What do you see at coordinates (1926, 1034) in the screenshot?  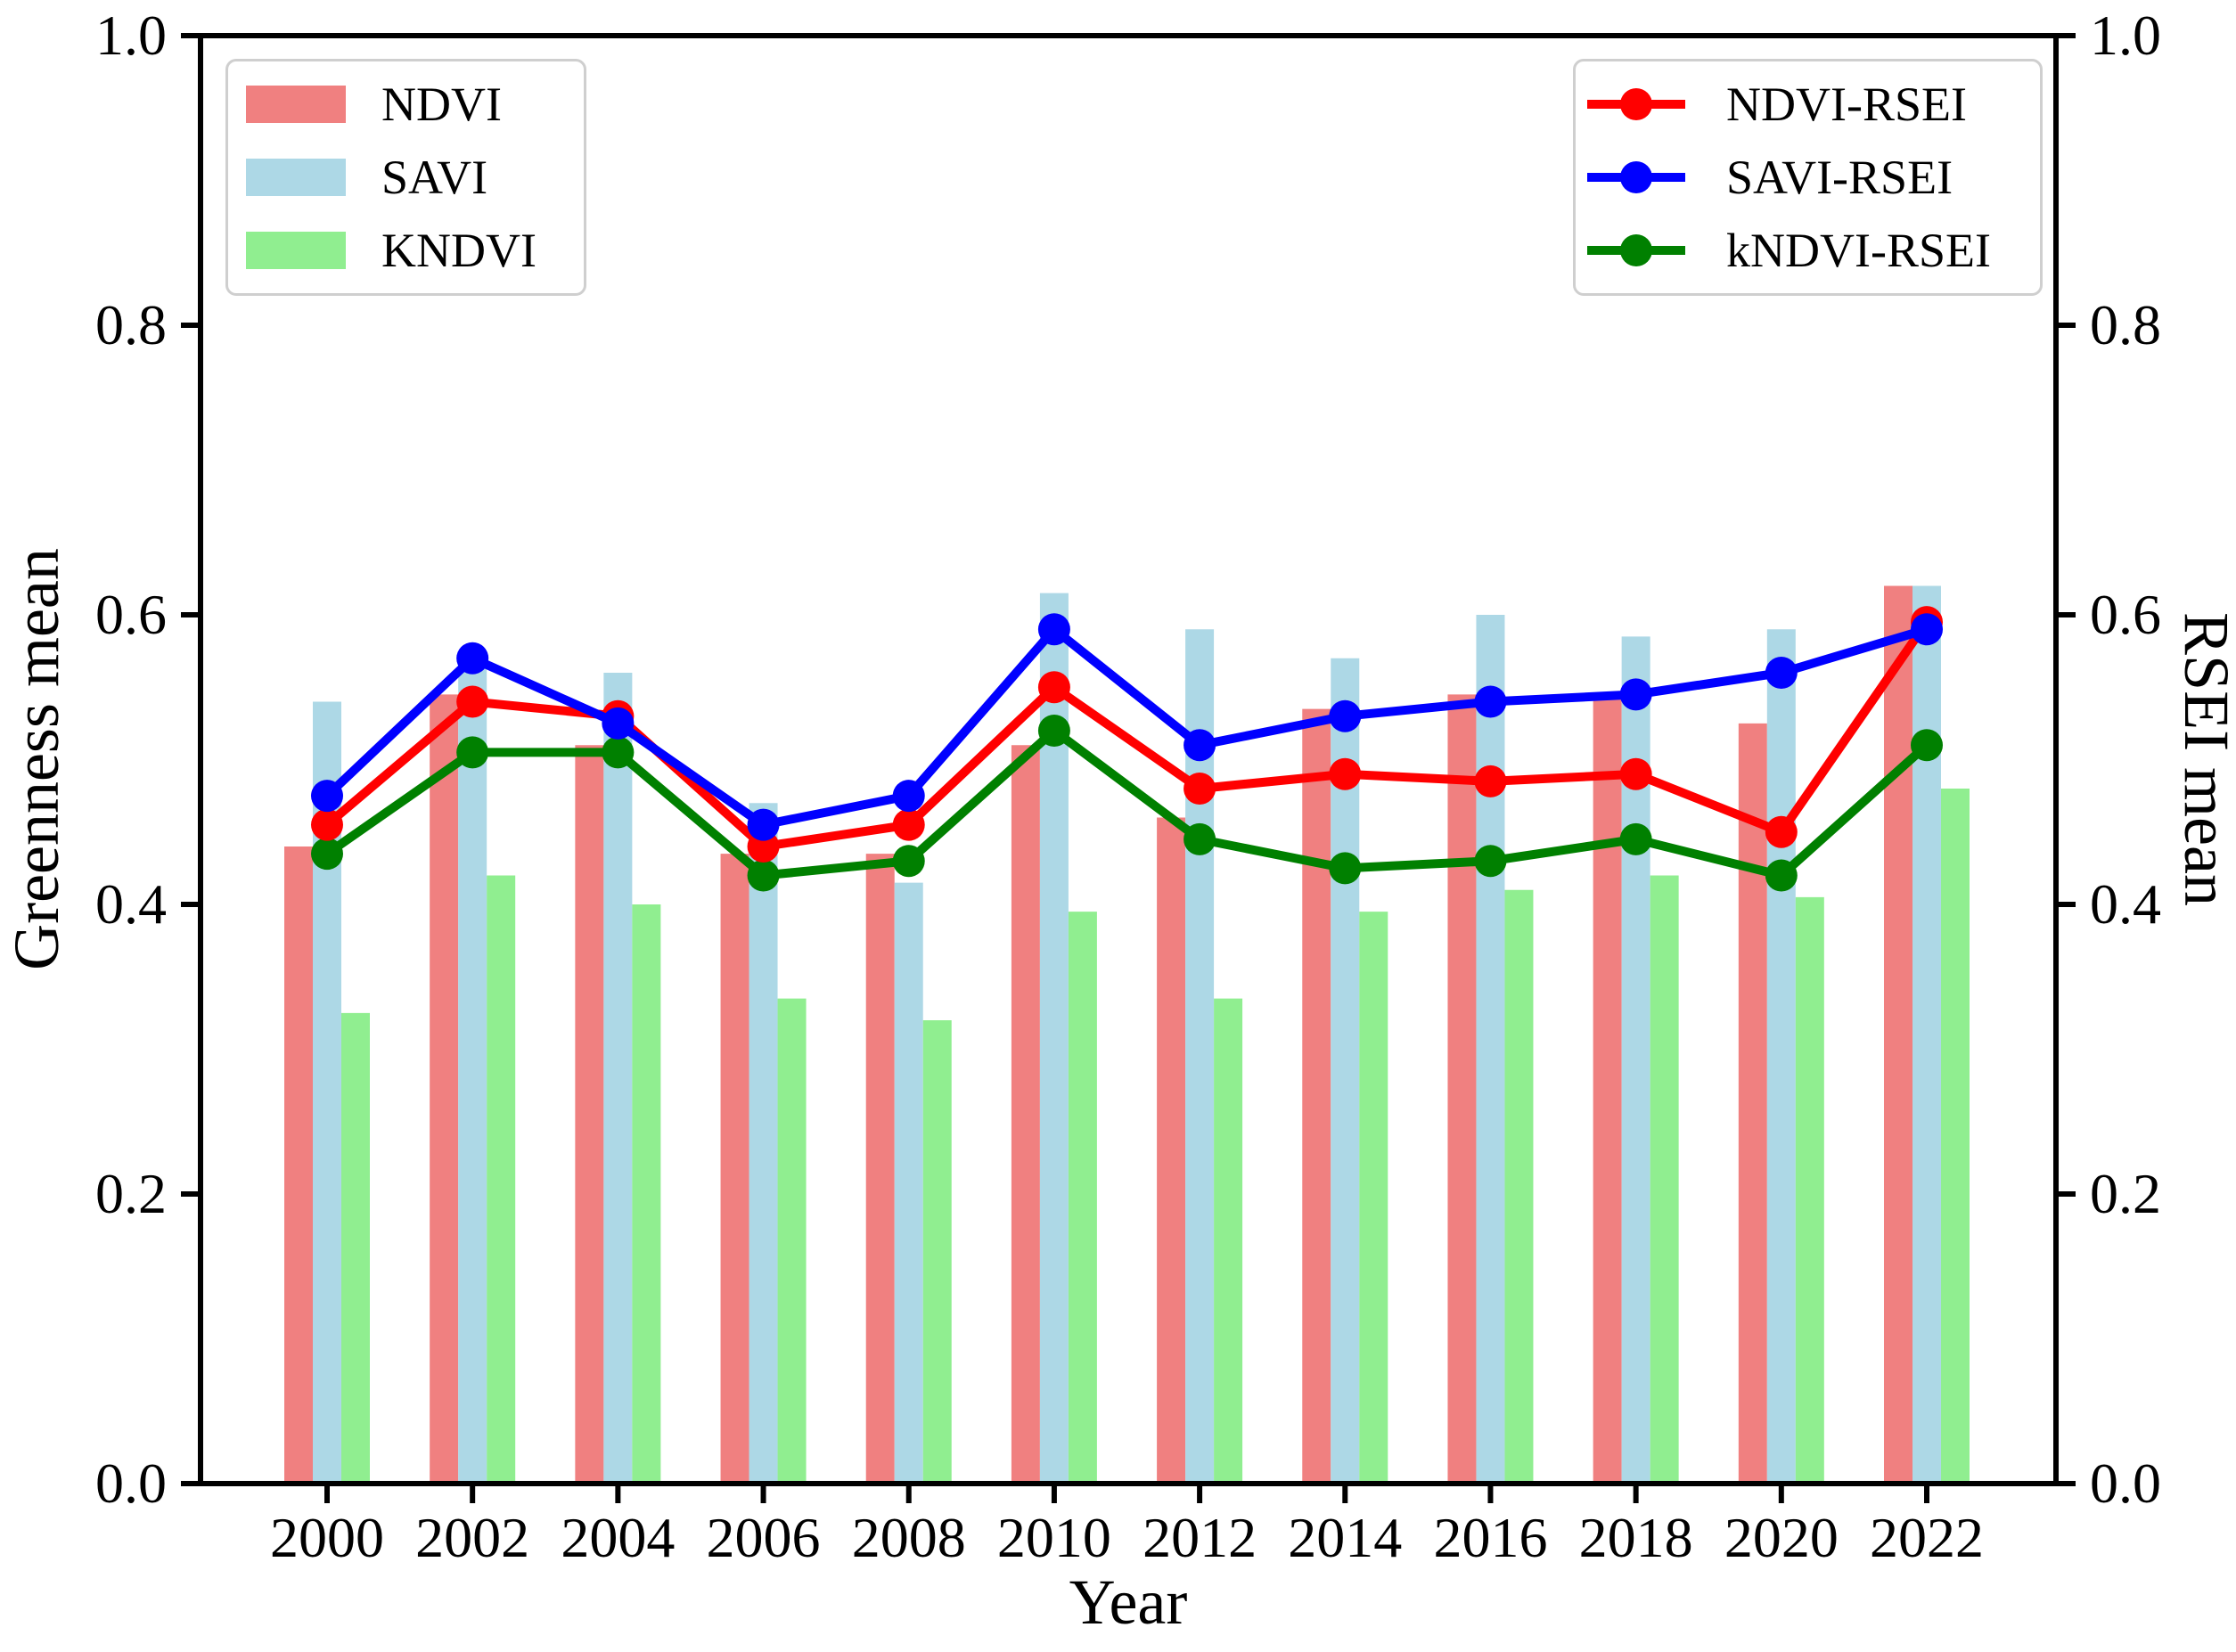 I see `bar-SAVI-2022` at bounding box center [1926, 1034].